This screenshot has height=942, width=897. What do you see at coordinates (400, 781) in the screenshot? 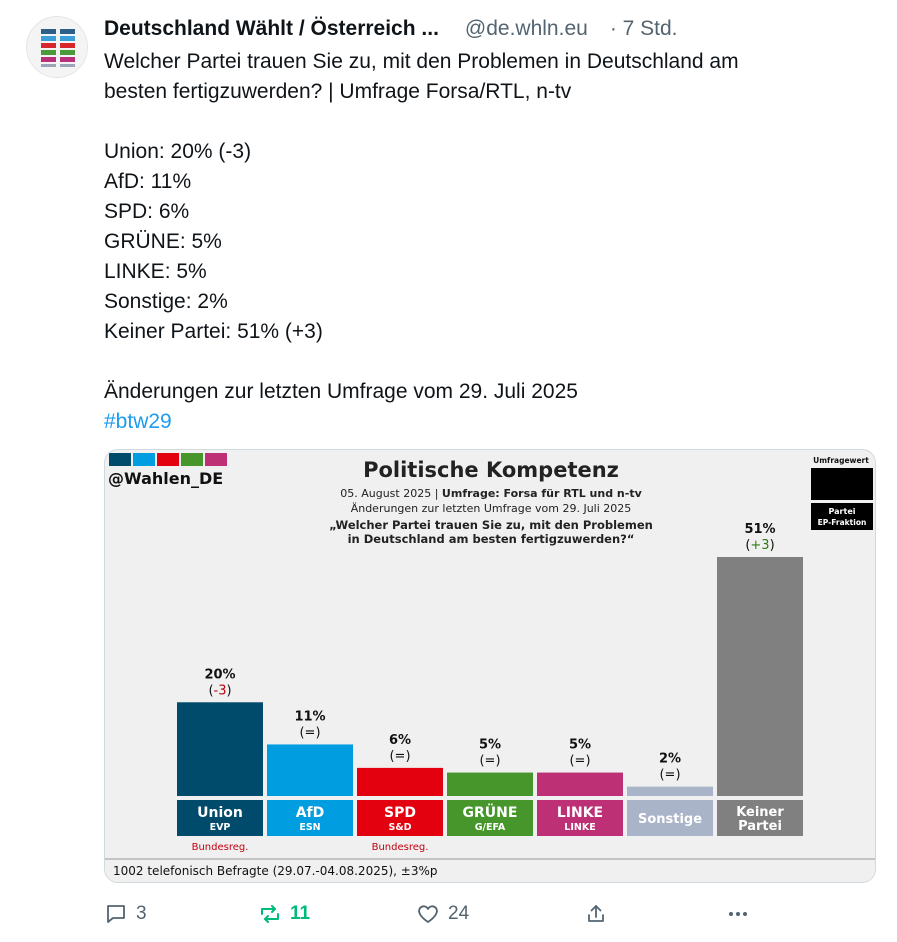
I see `bar-spd` at bounding box center [400, 781].